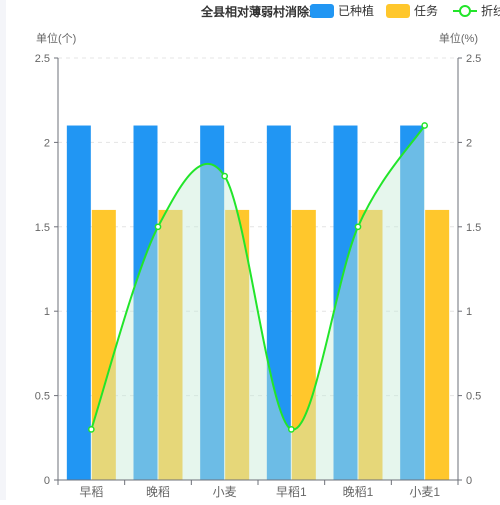 This screenshot has height=505, width=500. I want to click on y-axis-label-right: 单位(%), so click(458, 38).